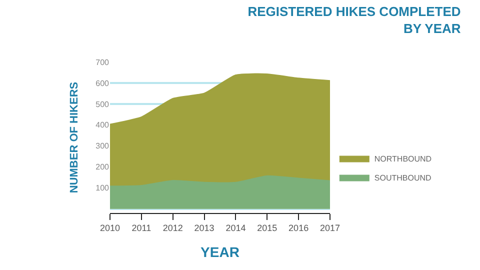 The width and height of the screenshot is (480, 270). What do you see at coordinates (103, 188) in the screenshot?
I see `y-tick-label: 100` at bounding box center [103, 188].